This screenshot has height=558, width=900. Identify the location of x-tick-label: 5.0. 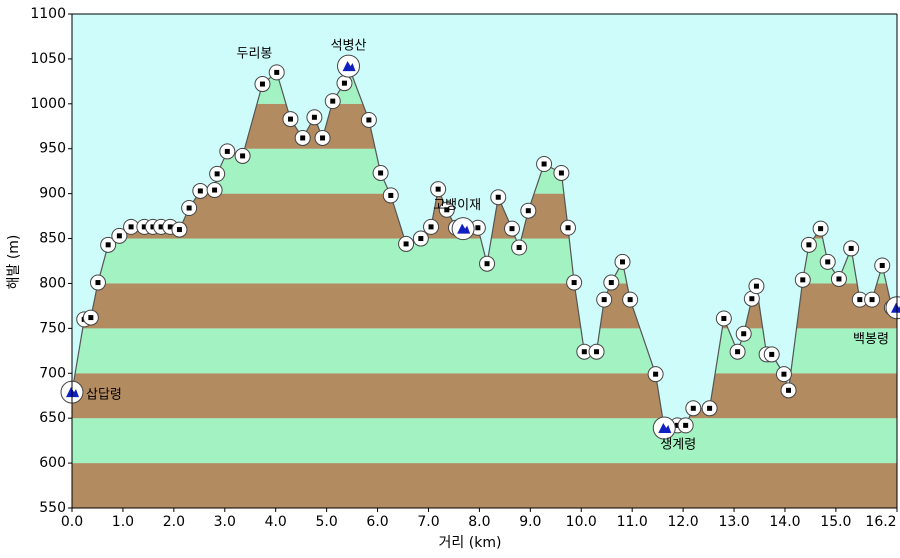
(326, 522).